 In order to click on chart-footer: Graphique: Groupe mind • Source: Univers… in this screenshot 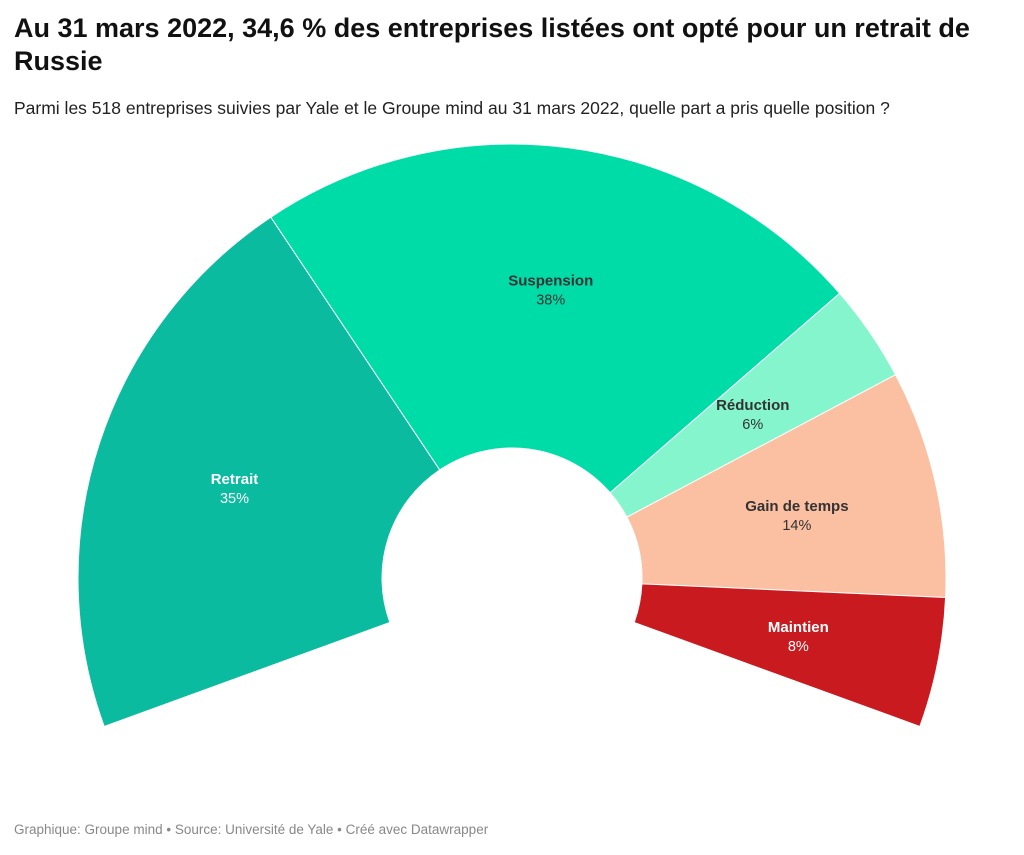, I will do `click(251, 829)`.